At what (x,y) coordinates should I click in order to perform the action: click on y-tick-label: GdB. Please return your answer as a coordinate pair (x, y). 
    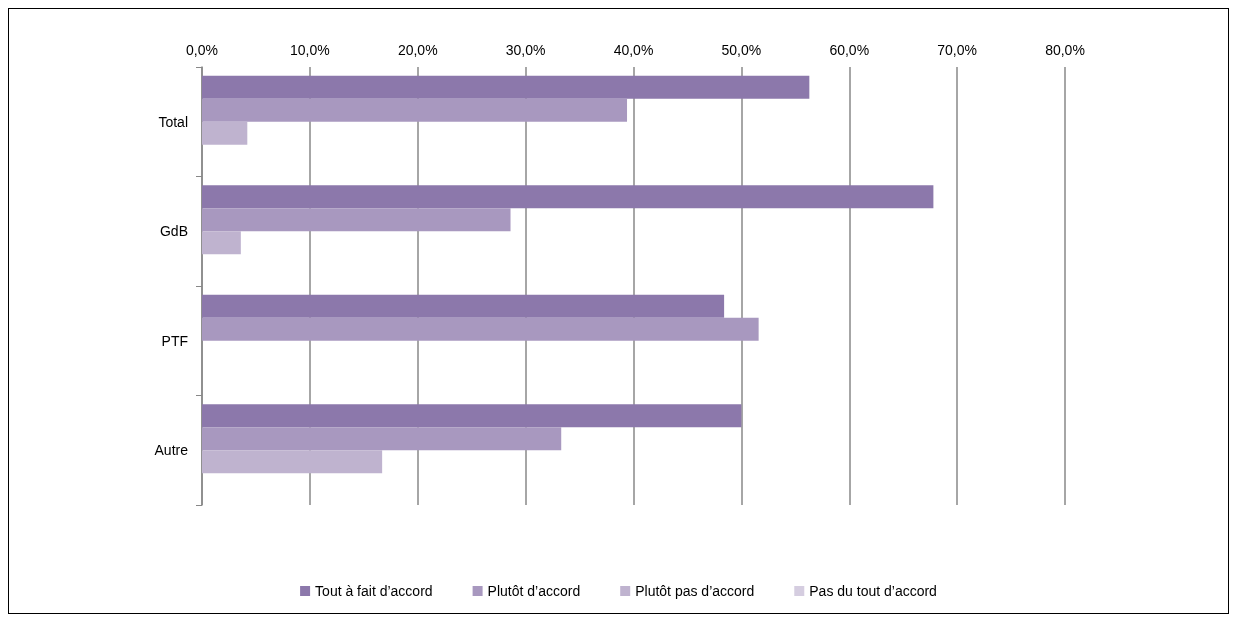
    Looking at the image, I should click on (173, 231).